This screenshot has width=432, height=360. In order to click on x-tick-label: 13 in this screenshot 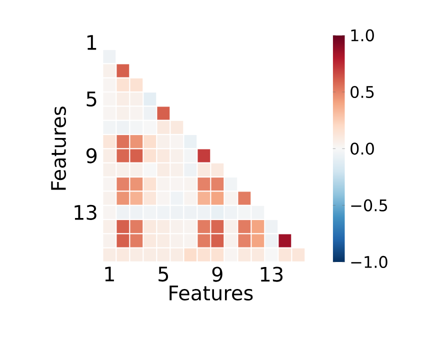, I will do `click(271, 274)`.